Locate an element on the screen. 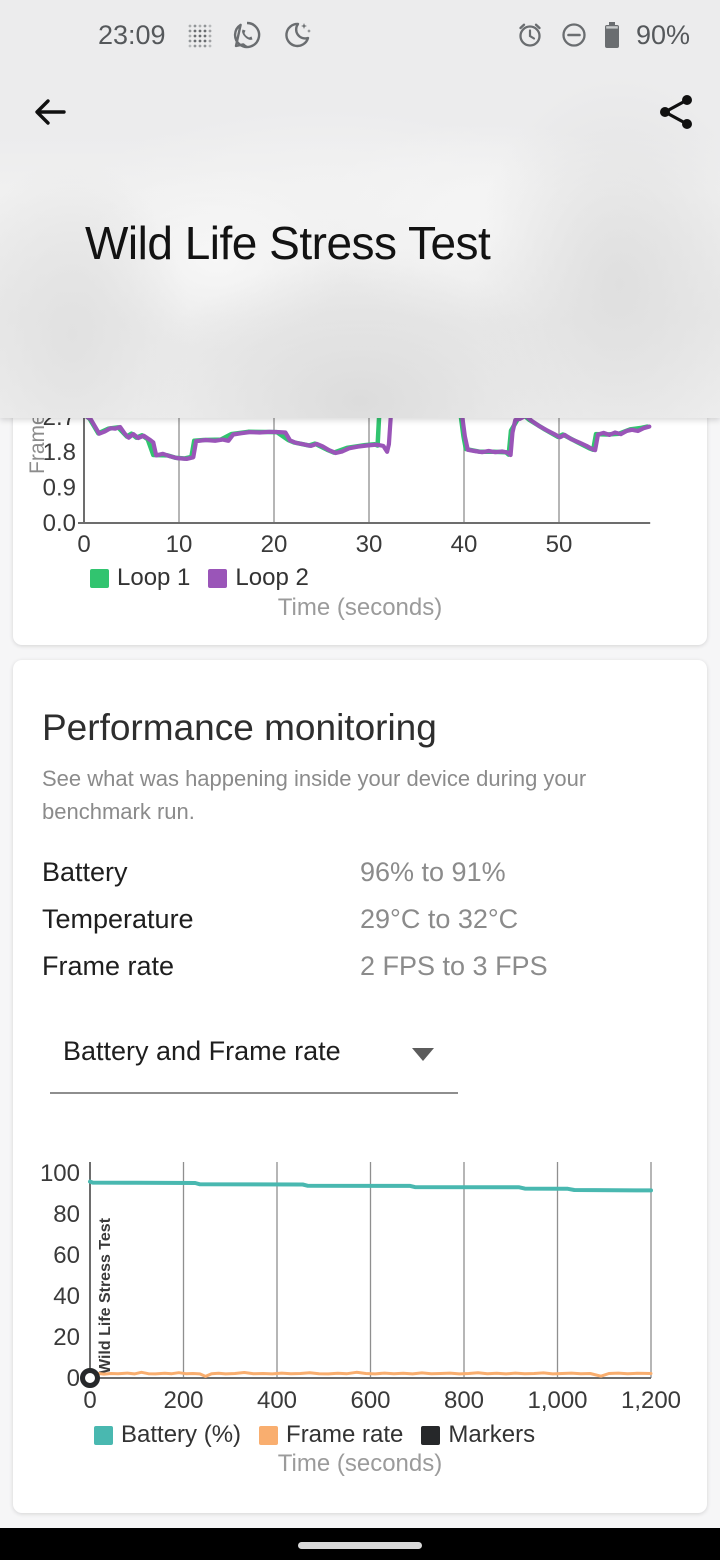 This screenshot has height=1560, width=720. dotted-grid-icon is located at coordinates (199, 35).